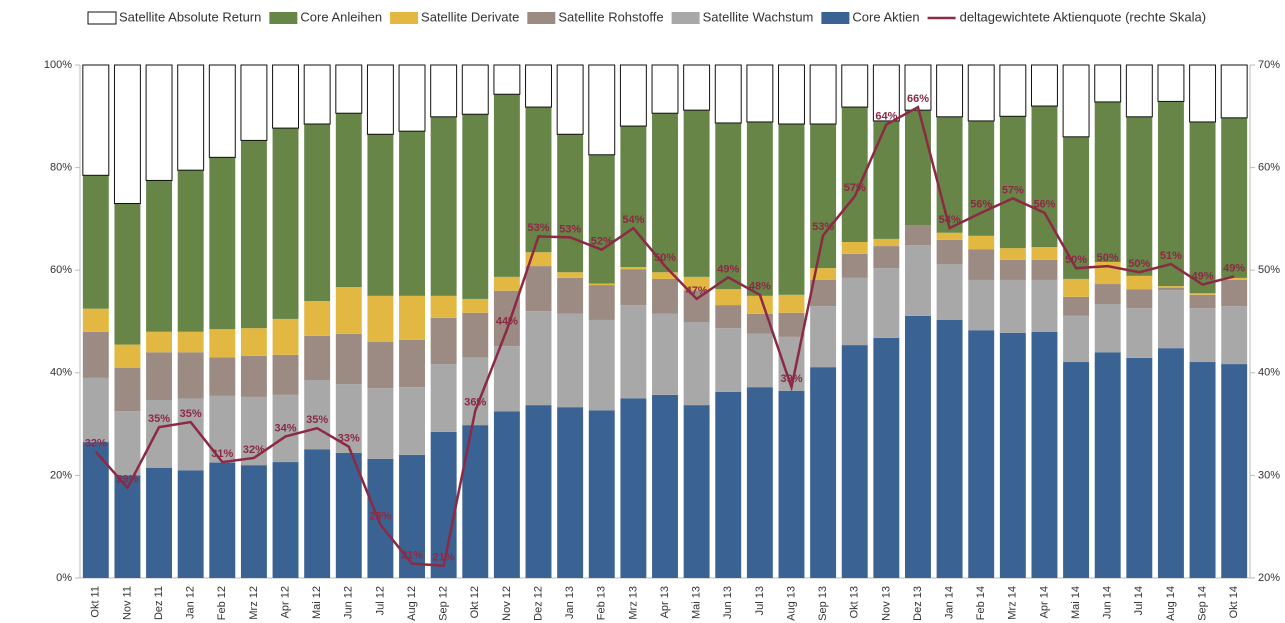  I want to click on x-tick-label: Sep 14, so click(1202, 603).